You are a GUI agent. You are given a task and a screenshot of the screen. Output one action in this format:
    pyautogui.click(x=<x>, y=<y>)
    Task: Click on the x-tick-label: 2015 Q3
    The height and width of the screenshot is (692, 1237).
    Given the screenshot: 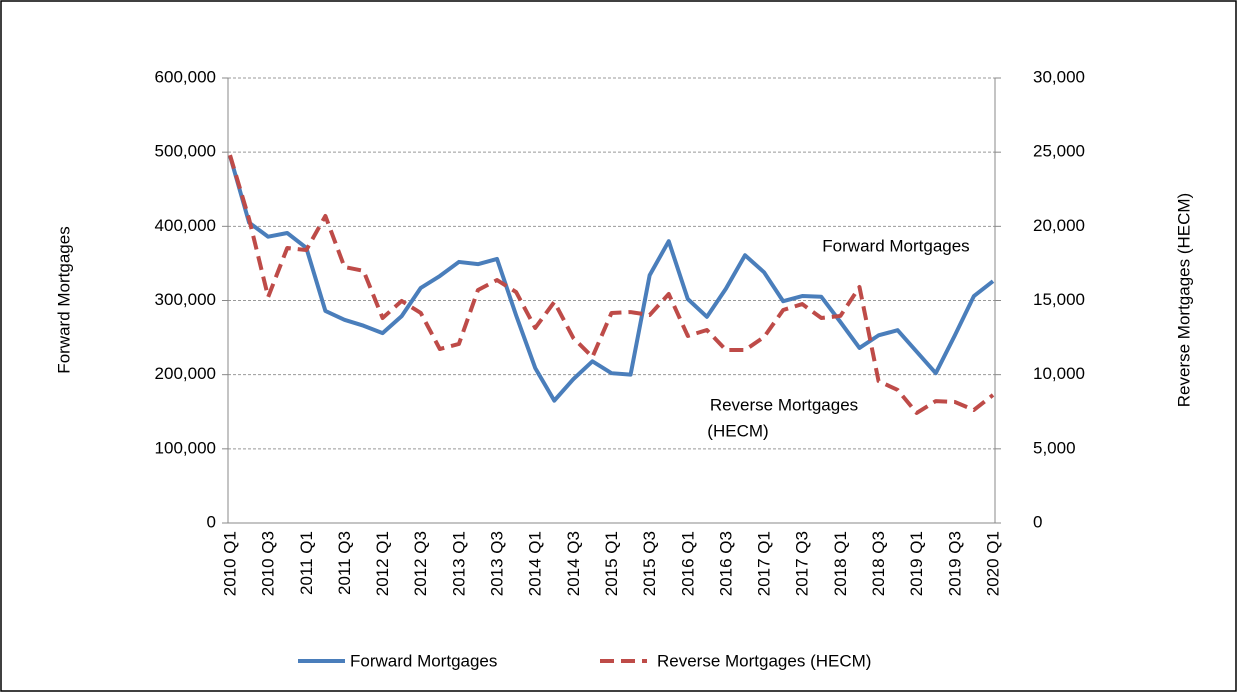 What is the action you would take?
    pyautogui.click(x=649, y=563)
    